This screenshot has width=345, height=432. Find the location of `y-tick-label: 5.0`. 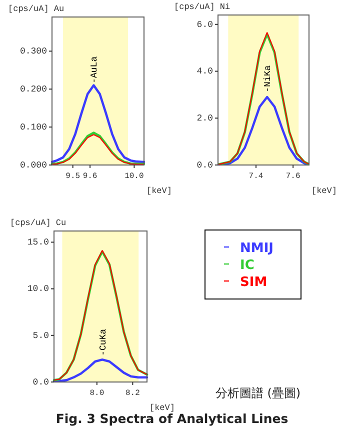

y-tick-label: 5.0 is located at coordinates (40, 335).